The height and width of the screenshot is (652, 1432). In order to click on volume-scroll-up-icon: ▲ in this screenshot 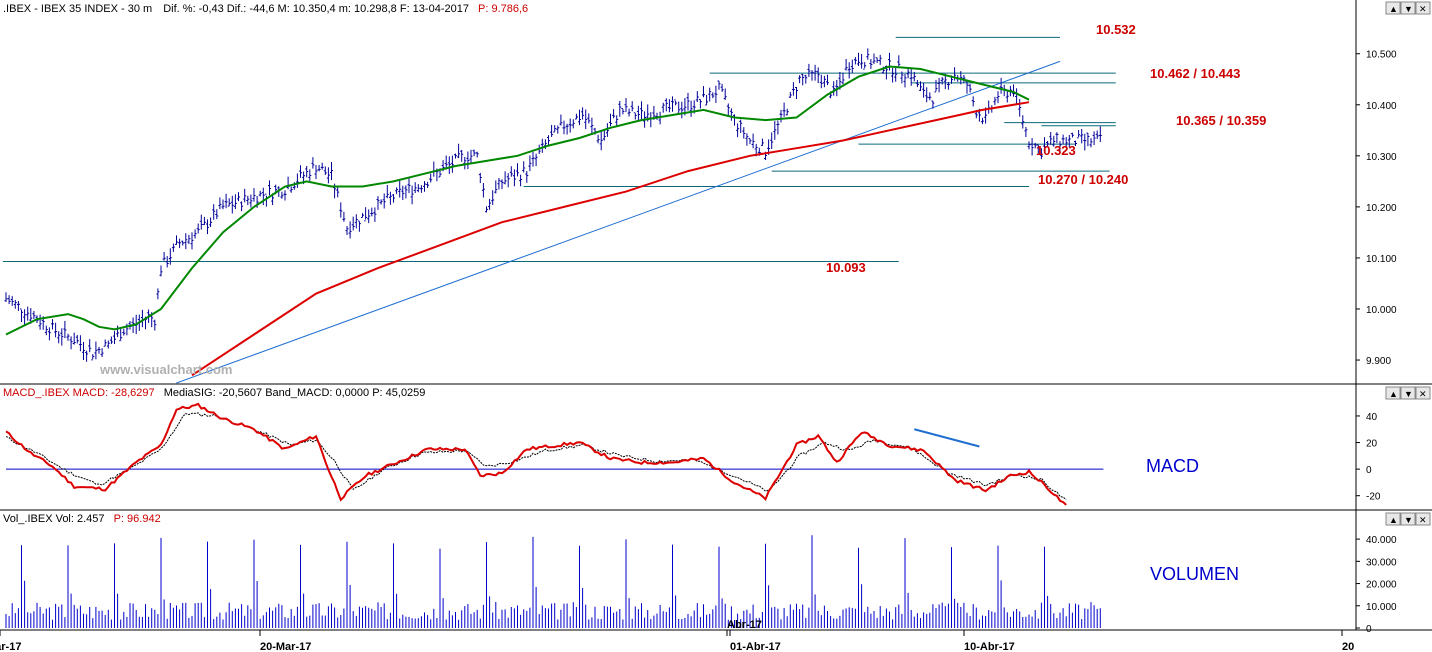, I will do `click(1393, 520)`.